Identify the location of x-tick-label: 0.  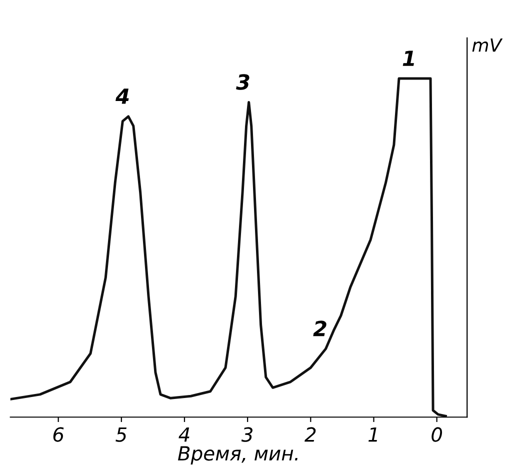
(437, 434).